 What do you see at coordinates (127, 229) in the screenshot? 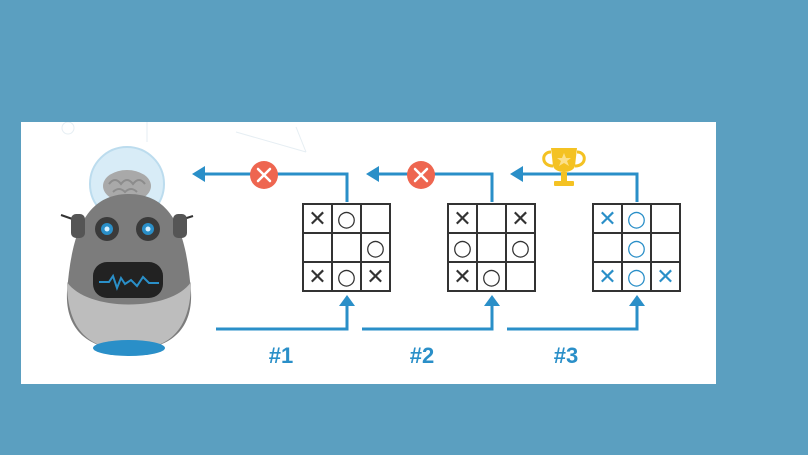
I see `robot-eyes` at bounding box center [127, 229].